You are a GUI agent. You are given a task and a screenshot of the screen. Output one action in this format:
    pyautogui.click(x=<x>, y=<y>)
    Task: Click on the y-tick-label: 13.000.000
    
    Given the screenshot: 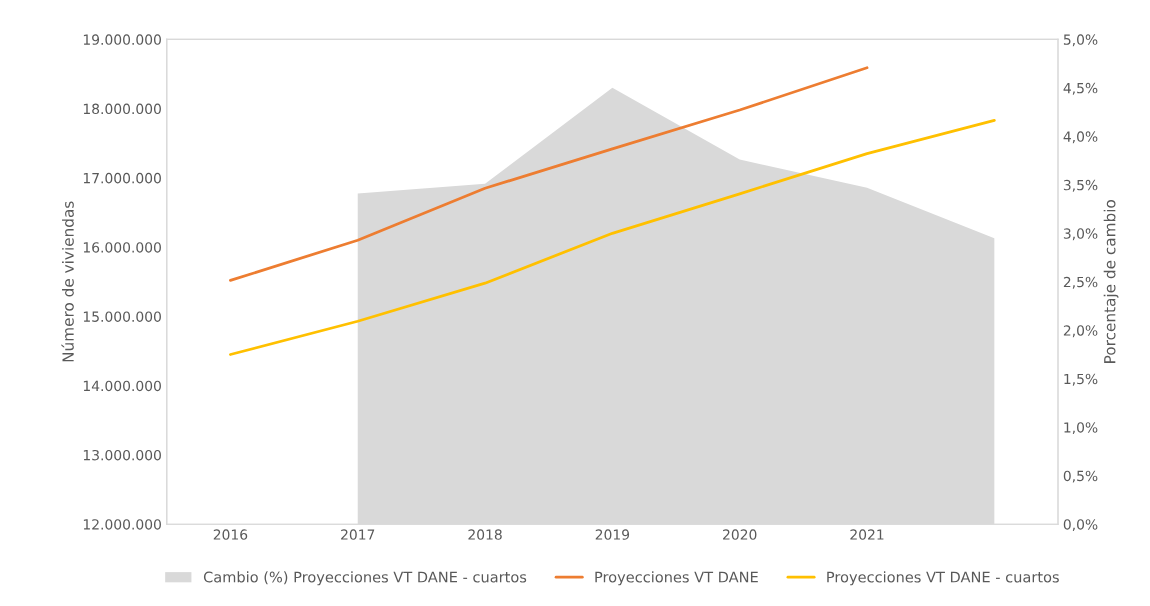 What is the action you would take?
    pyautogui.click(x=122, y=455)
    